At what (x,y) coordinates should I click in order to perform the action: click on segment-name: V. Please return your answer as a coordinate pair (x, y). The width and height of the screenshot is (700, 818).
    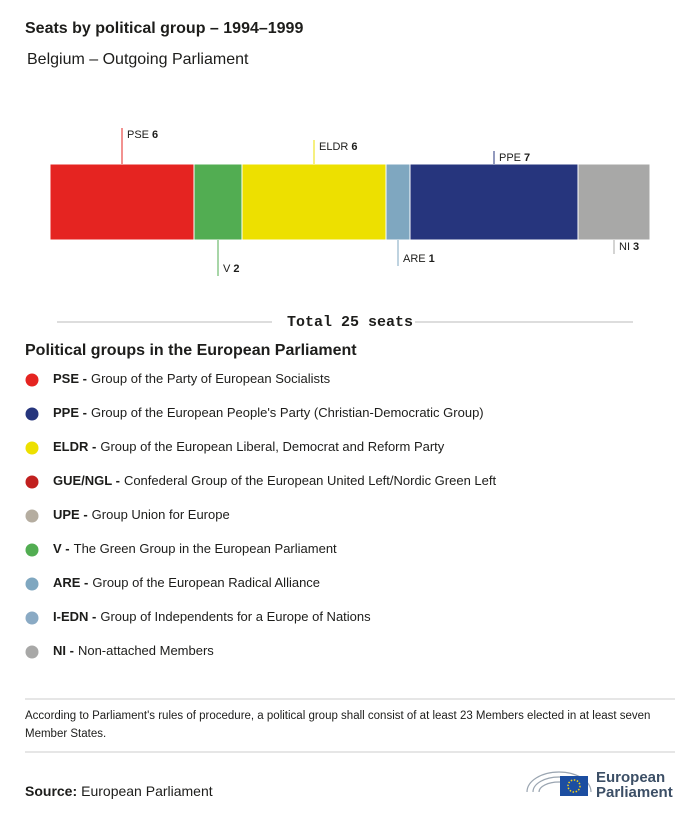
    Looking at the image, I should click on (227, 269).